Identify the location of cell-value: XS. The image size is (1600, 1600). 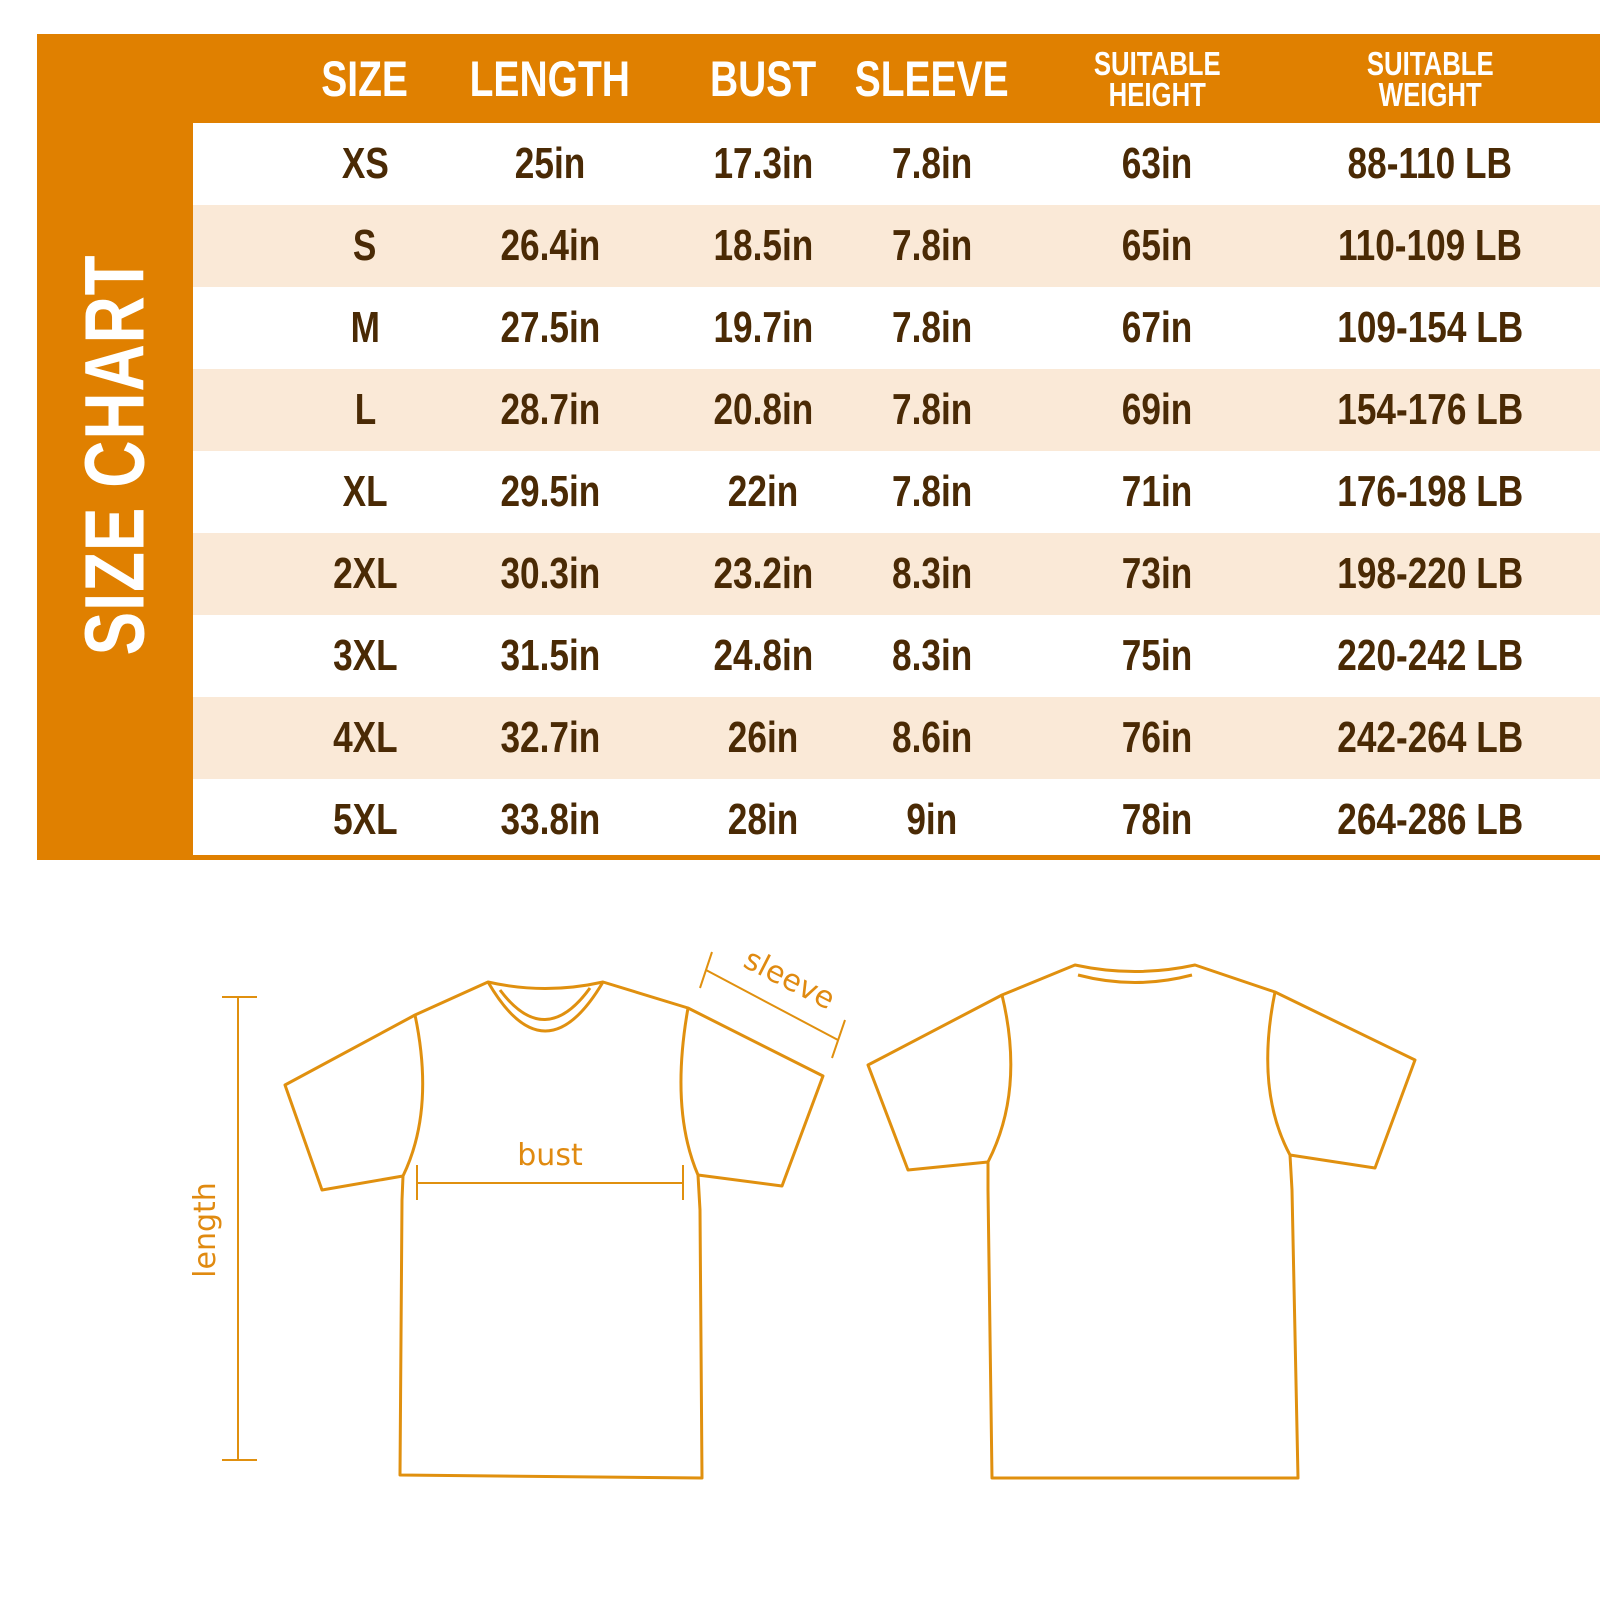
(365, 163).